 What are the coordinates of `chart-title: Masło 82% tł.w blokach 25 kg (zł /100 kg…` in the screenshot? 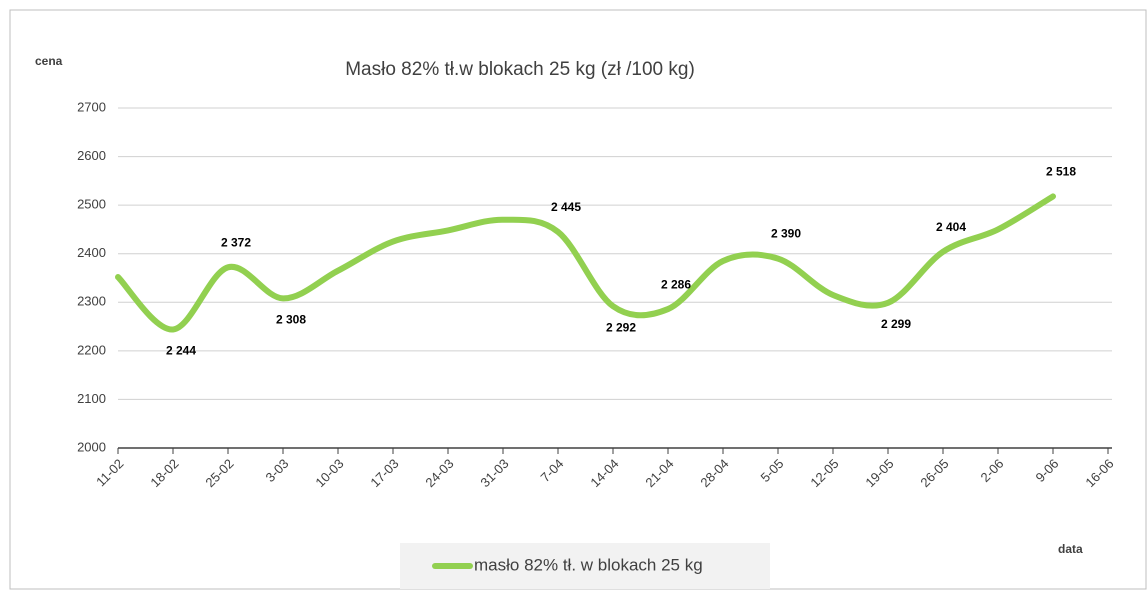 It's located at (520, 69).